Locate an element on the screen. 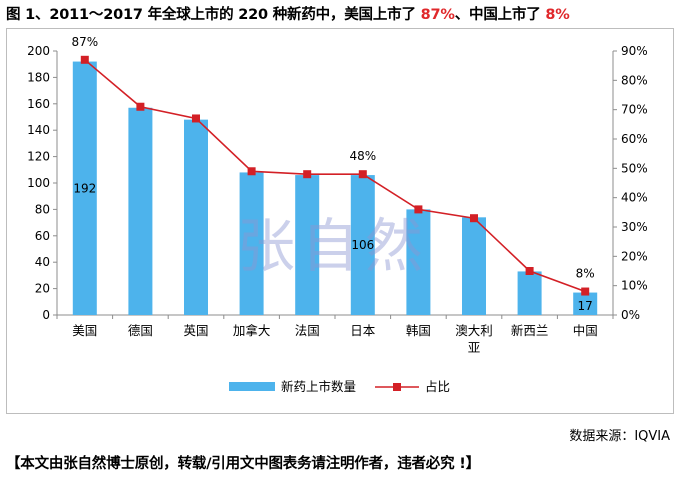 The image size is (680, 481). right-axis-tick-label: 0% is located at coordinates (630, 315).